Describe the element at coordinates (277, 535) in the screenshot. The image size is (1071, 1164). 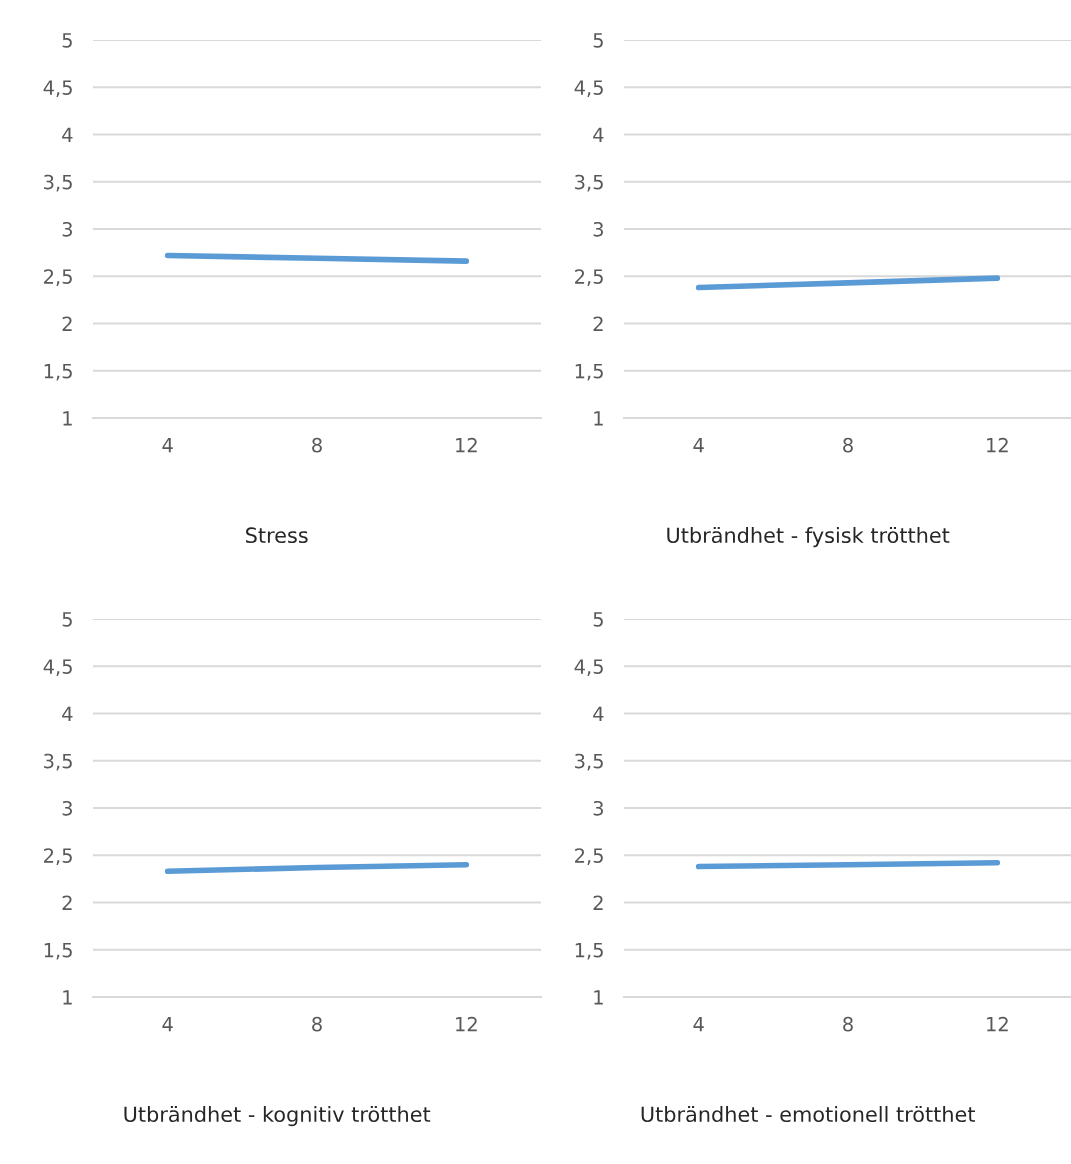
I see `text: Stress` at that location.